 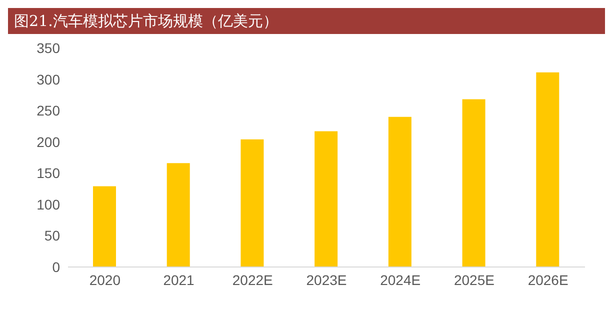 What do you see at coordinates (252, 280) in the screenshot?
I see `x-tick-label: 2022E` at bounding box center [252, 280].